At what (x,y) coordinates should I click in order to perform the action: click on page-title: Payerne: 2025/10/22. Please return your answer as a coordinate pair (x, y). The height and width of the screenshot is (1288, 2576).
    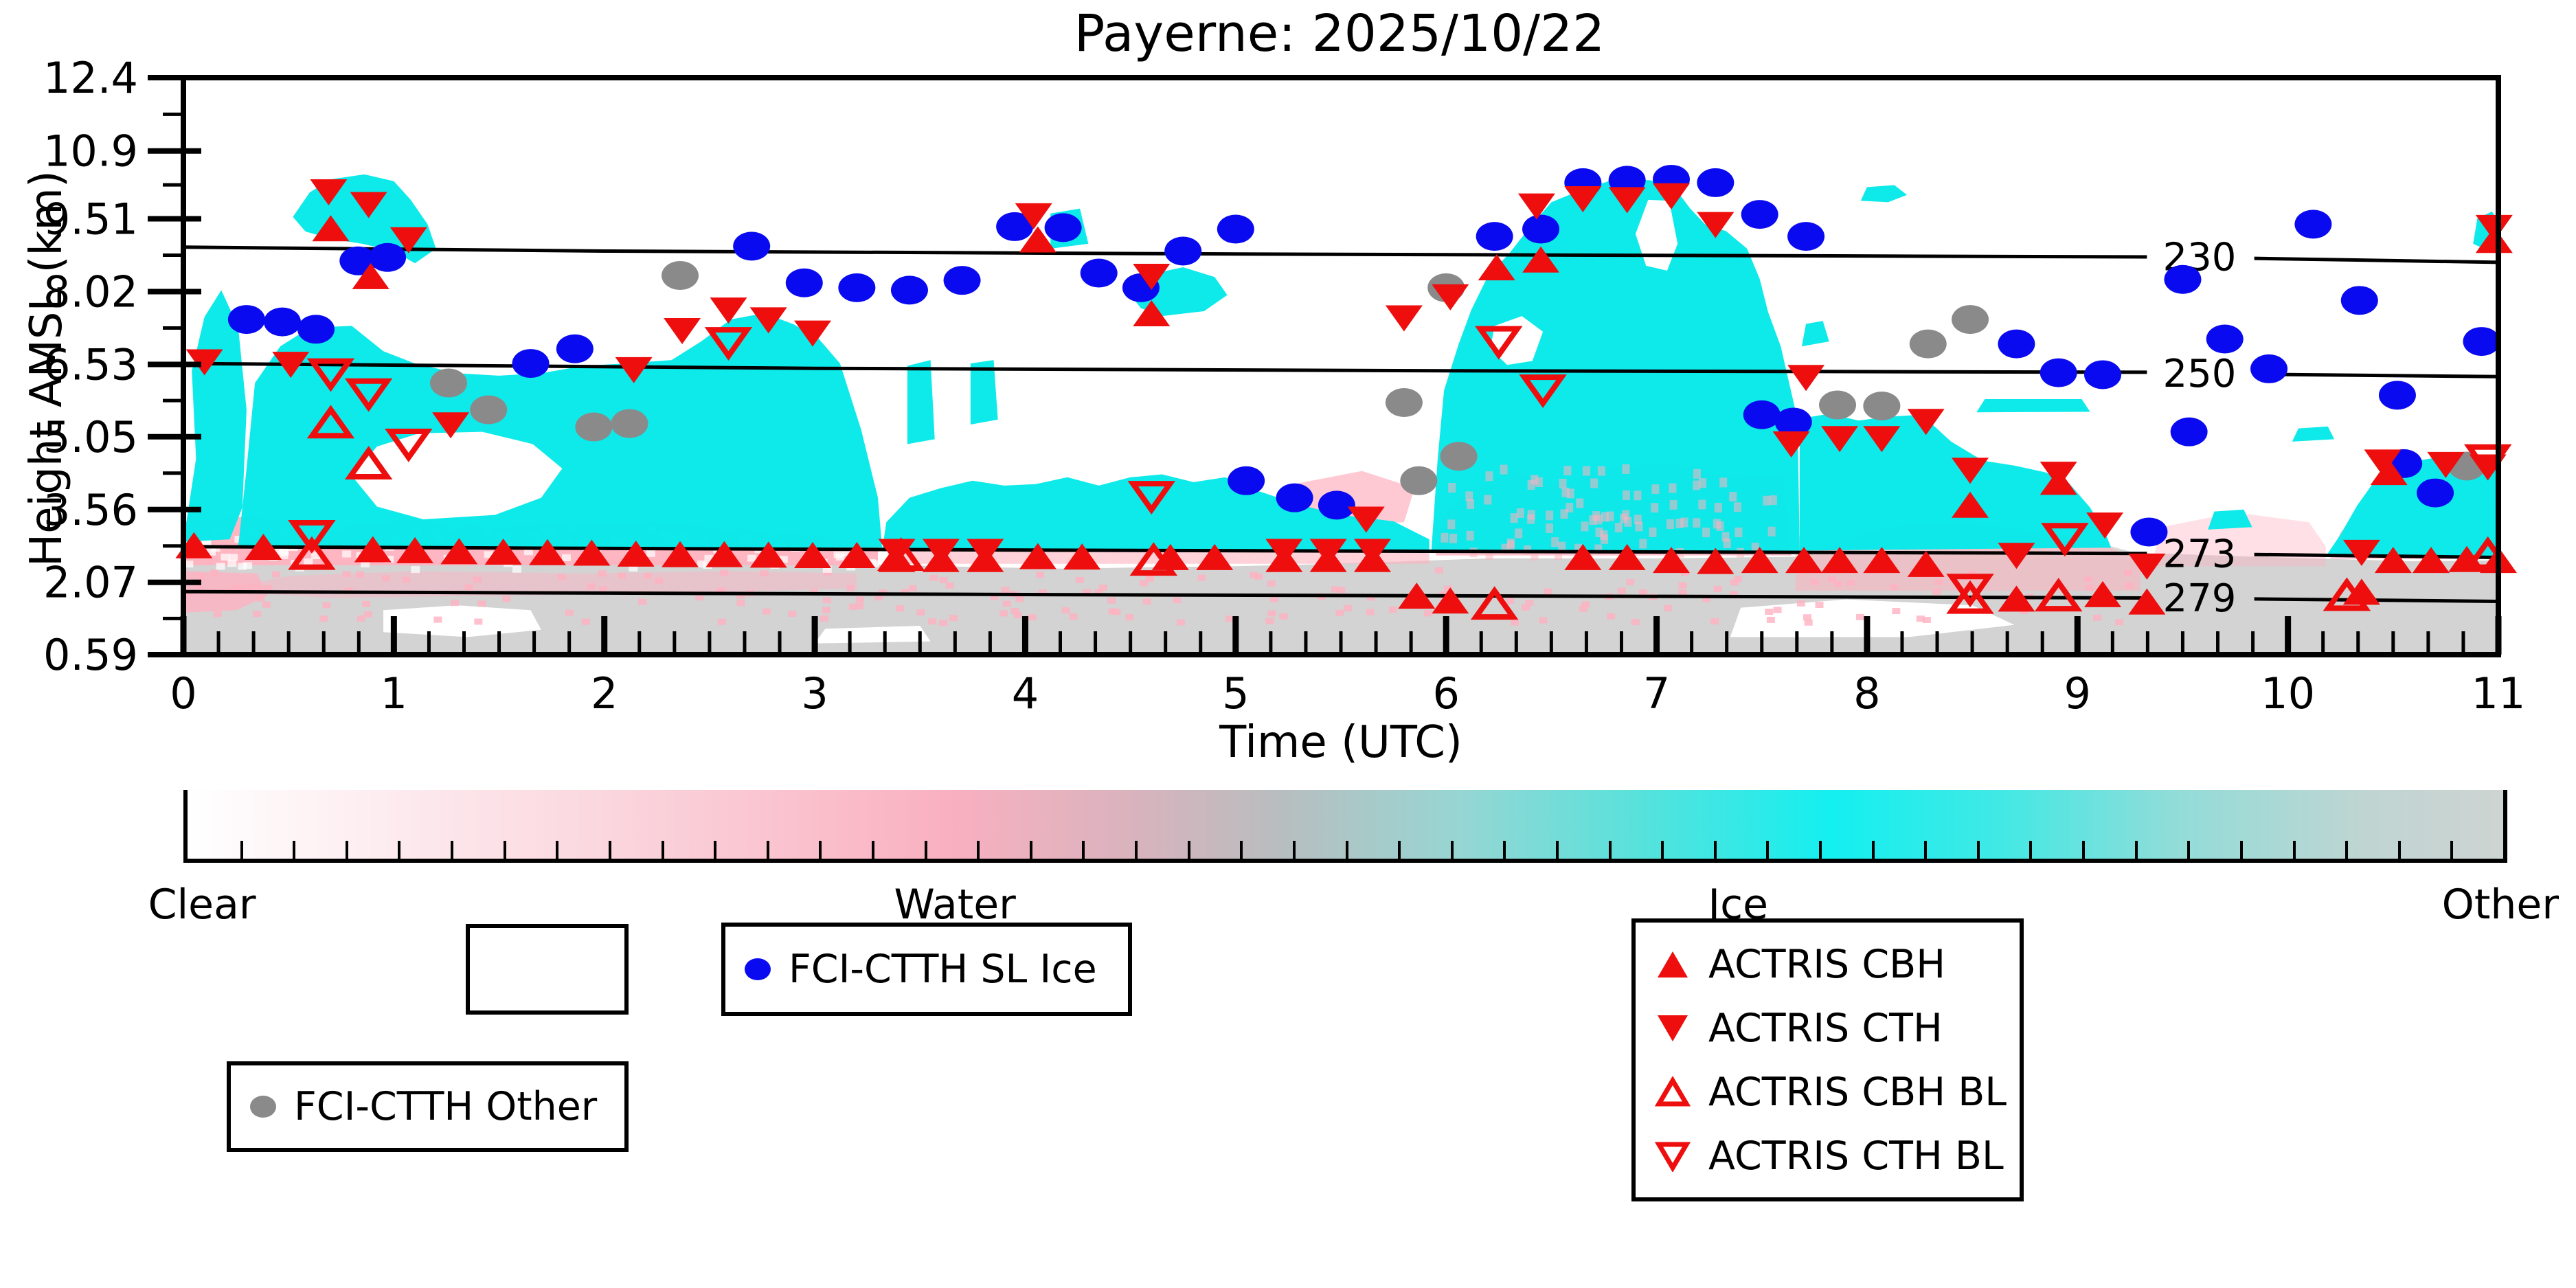
    Looking at the image, I should click on (1339, 33).